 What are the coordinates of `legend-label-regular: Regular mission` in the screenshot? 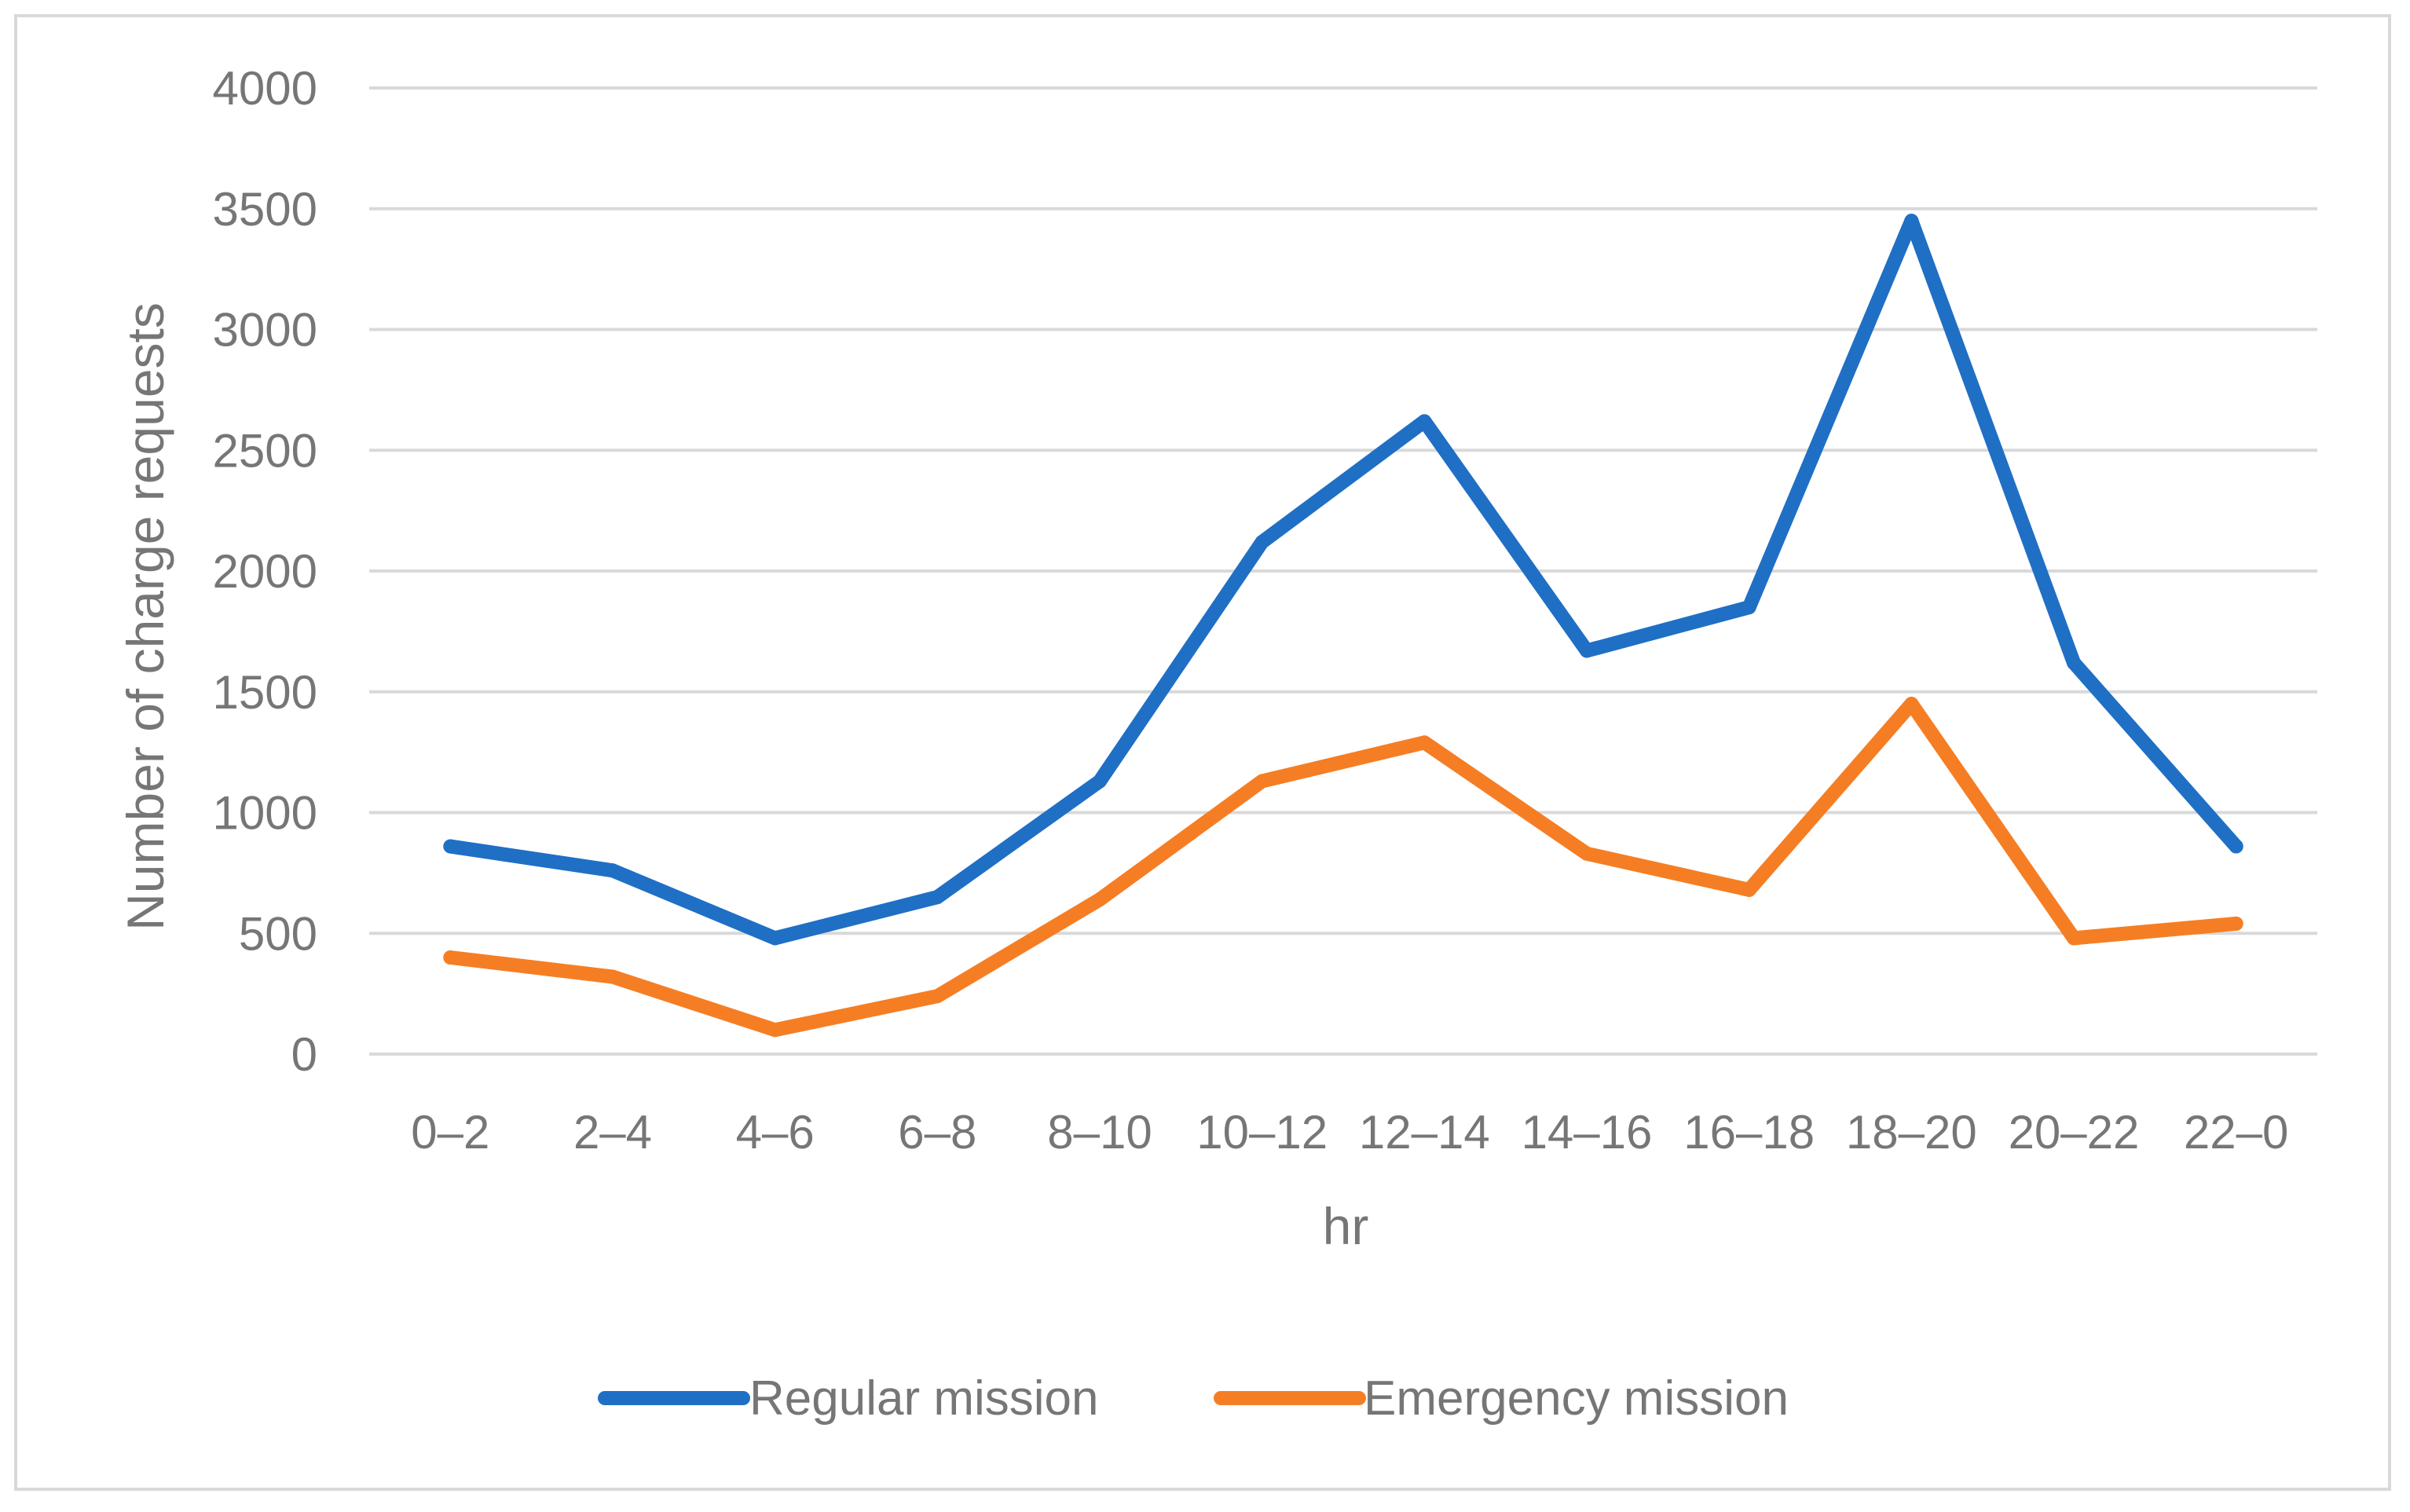 It's located at (924, 1398).